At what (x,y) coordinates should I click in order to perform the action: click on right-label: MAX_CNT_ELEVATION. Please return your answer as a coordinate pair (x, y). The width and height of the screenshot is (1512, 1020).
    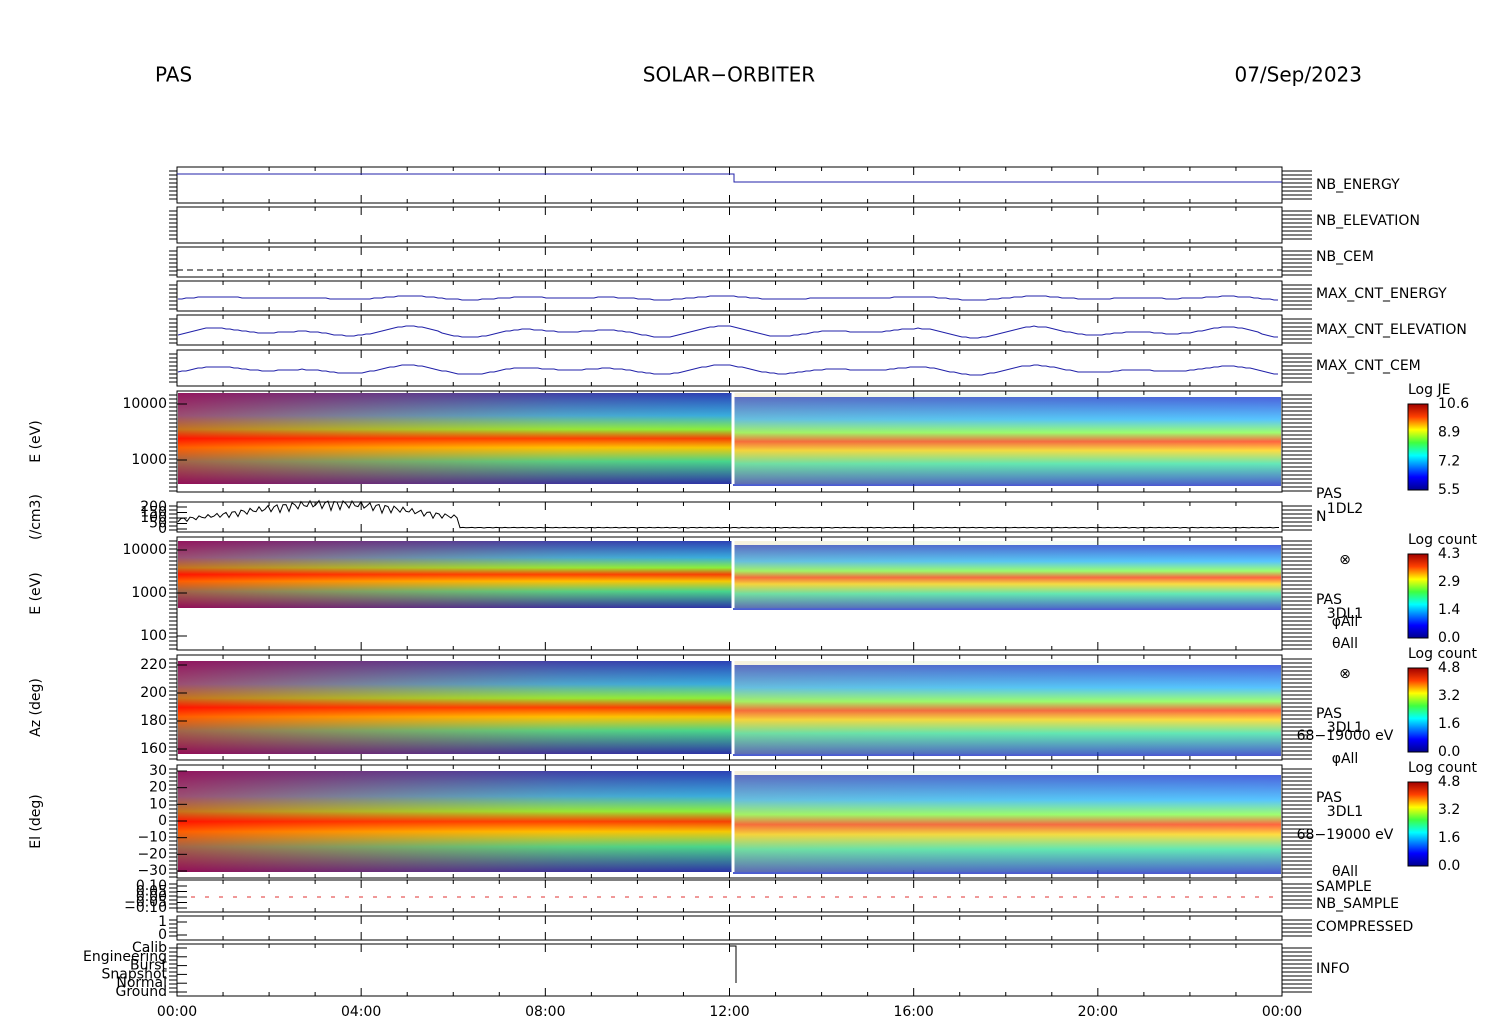
    Looking at the image, I should click on (1391, 330).